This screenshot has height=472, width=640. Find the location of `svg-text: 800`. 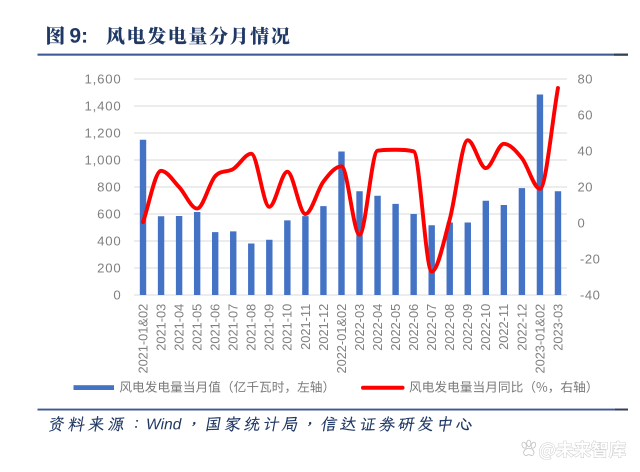

svg-text: 800 is located at coordinates (109, 187).